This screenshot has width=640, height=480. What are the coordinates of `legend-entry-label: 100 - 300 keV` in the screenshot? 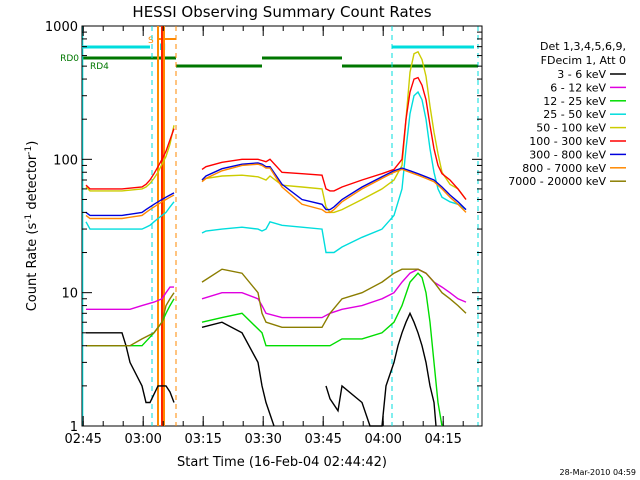 It's located at (567, 141).